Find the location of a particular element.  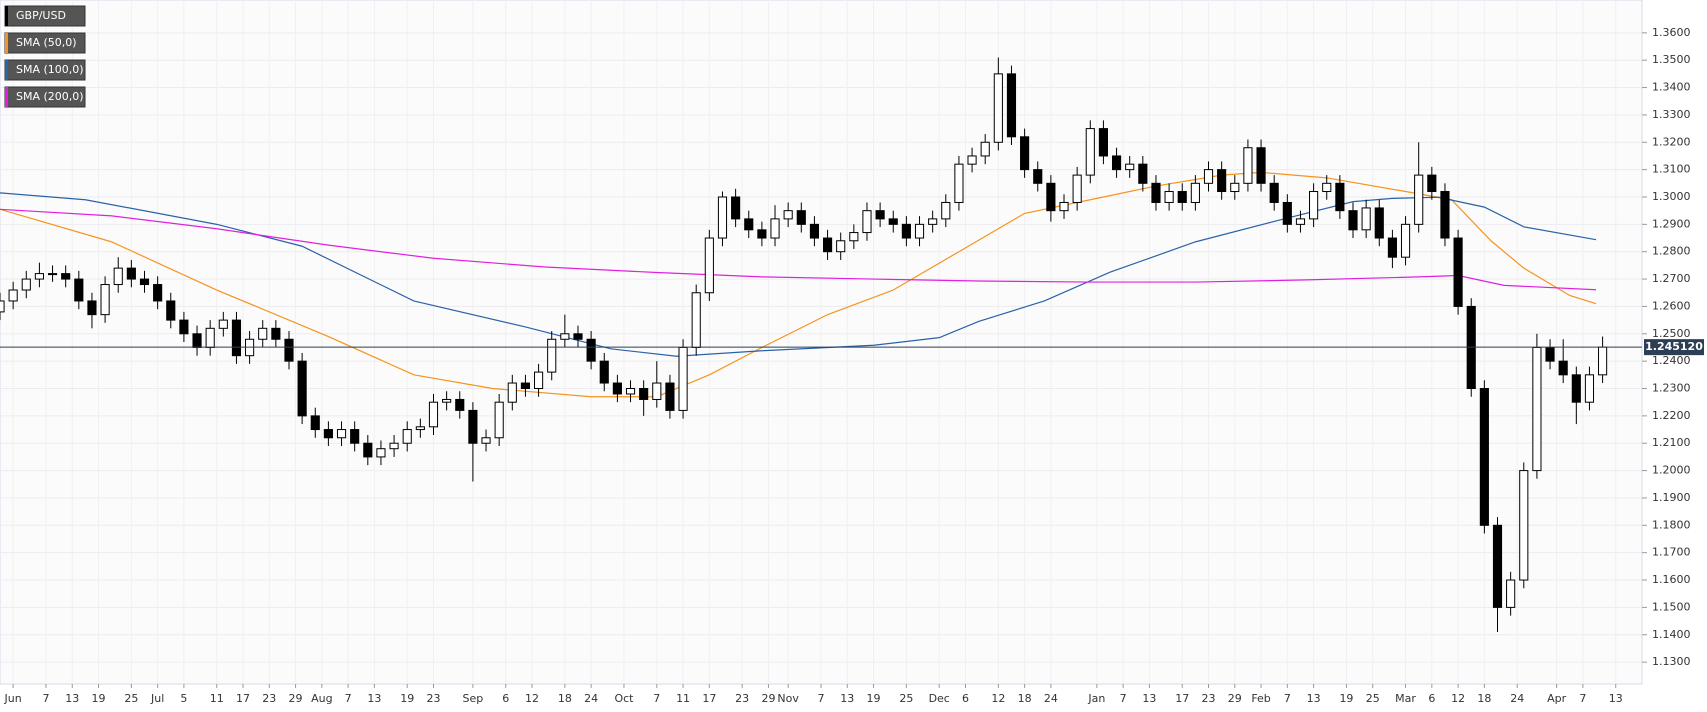

y-tick-label: 1.2300 is located at coordinates (1671, 388).